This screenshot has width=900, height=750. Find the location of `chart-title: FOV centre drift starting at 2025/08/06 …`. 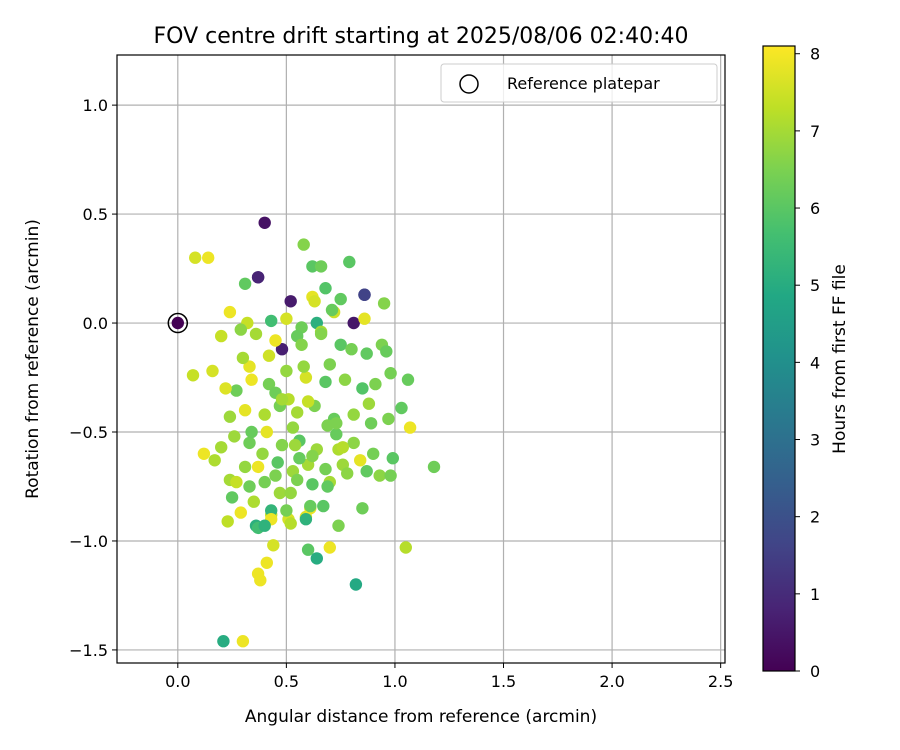

chart-title: FOV centre drift starting at 2025/08/06 … is located at coordinates (421, 36).